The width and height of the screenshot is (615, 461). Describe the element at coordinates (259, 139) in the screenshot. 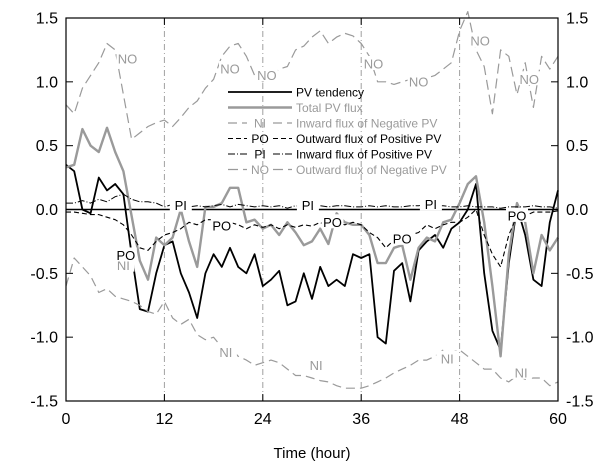

I see `legend-code: PO` at that location.